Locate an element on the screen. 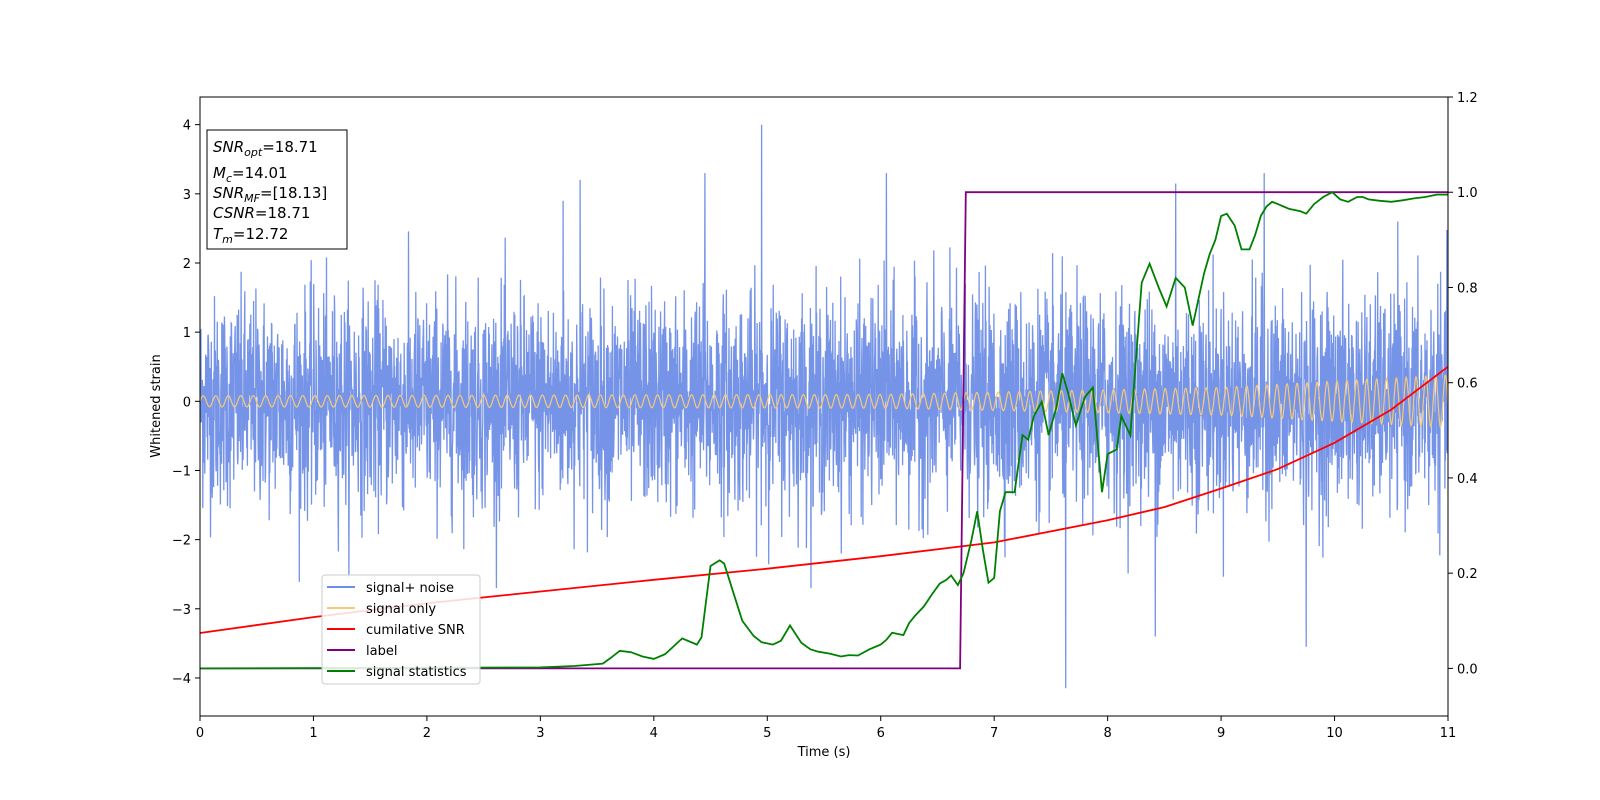 This screenshot has width=1600, height=800. stats-line: Mc=14.01 is located at coordinates (250, 174).